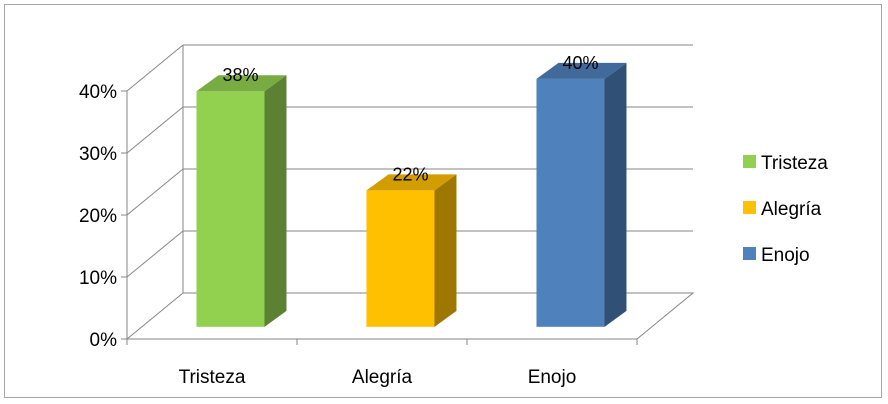 This screenshot has height=404, width=888. What do you see at coordinates (785, 255) in the screenshot?
I see `legend-label: Enojo` at bounding box center [785, 255].